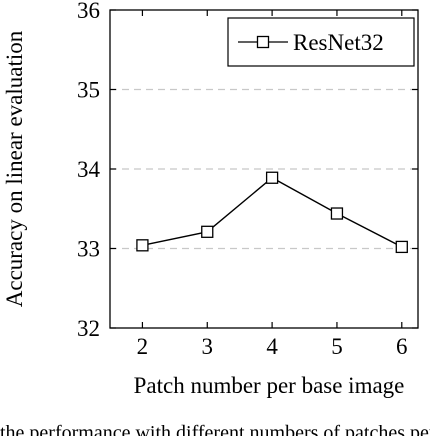 This screenshot has height=436, width=430. I want to click on legend-box, so click(321, 42).